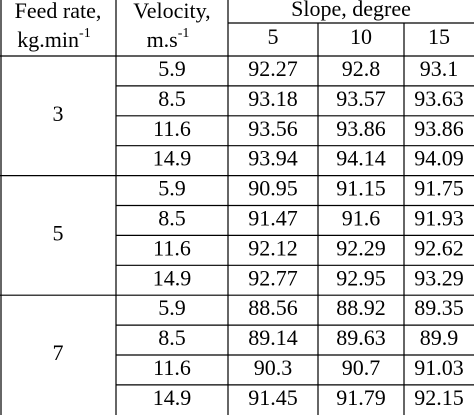  Describe the element at coordinates (361, 307) in the screenshot. I see `cell: 88.92` at that location.